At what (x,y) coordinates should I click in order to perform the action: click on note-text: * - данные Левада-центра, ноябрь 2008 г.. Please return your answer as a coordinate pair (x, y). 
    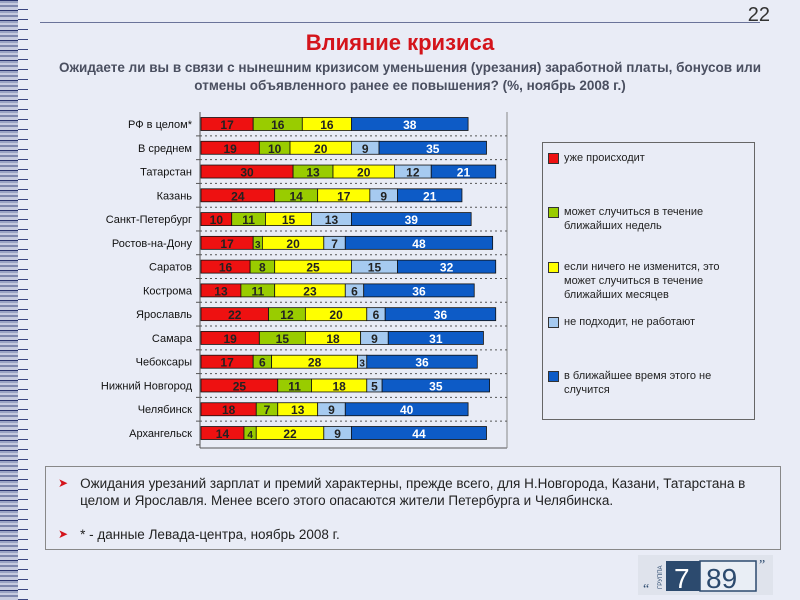
    Looking at the image, I should click on (210, 534).